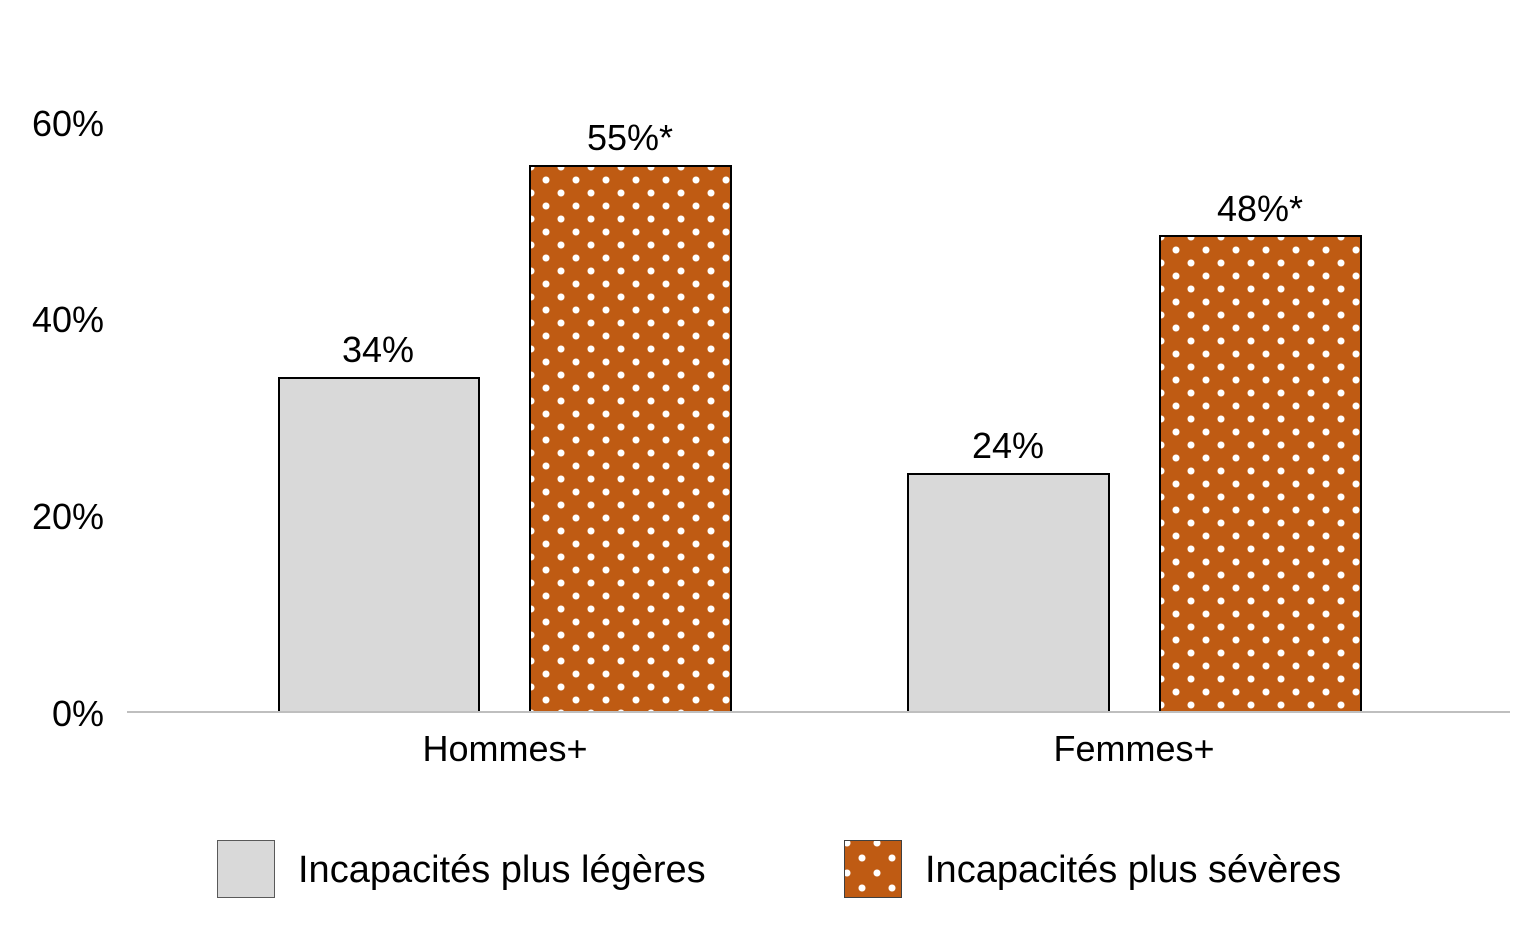 This screenshot has height=944, width=1535. Describe the element at coordinates (1008, 445) in the screenshot. I see `value-label: 24%` at that location.